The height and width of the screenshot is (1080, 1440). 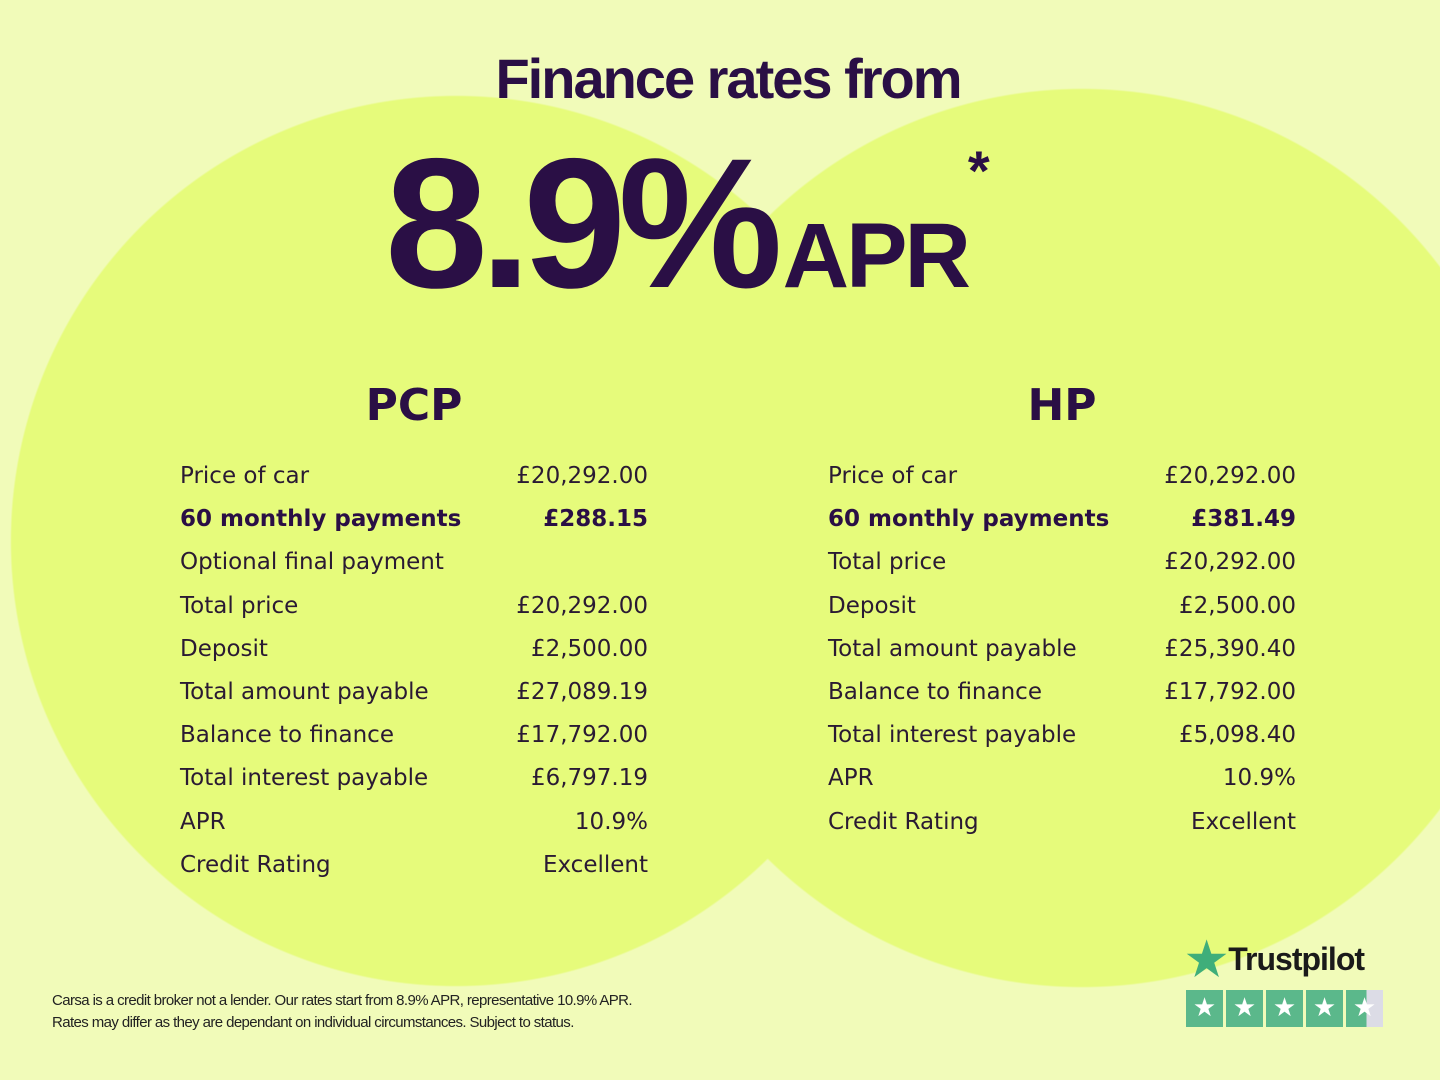 I want to click on trustpilot-logo: ★ Trustpilot, so click(x=1284, y=959).